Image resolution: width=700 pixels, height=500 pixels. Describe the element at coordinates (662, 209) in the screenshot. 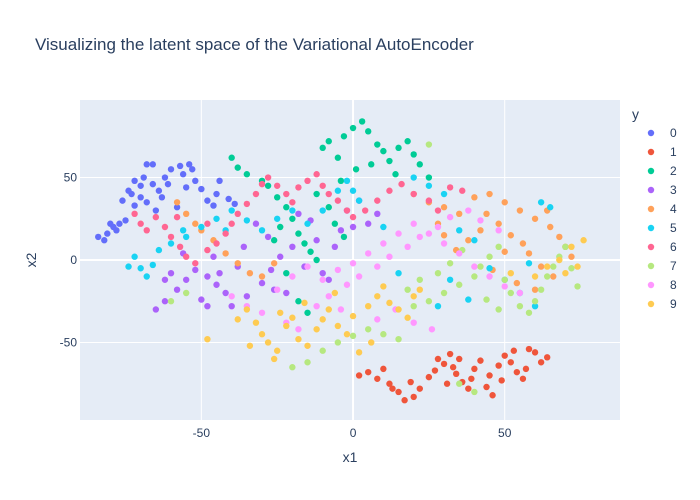

I see `legend-item-4: 4` at that location.